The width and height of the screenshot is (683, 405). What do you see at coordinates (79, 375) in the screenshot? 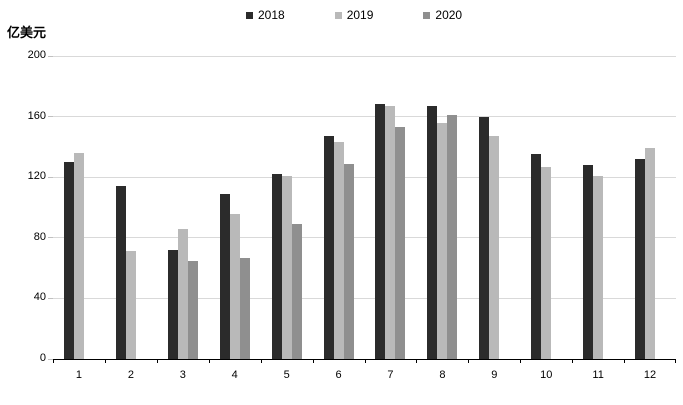
I see `x-tick-label-1: 1` at bounding box center [79, 375].